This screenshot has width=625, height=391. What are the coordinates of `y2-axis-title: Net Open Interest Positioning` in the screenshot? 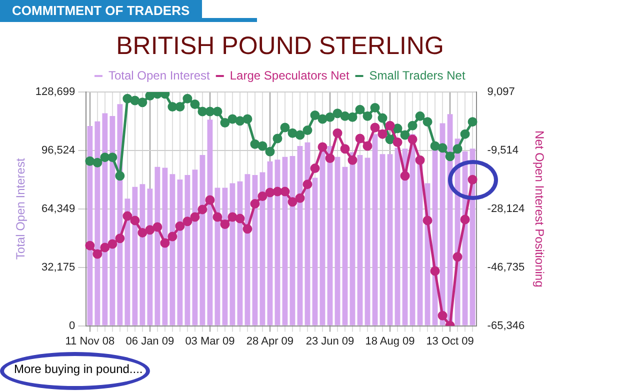 It's located at (539, 209).